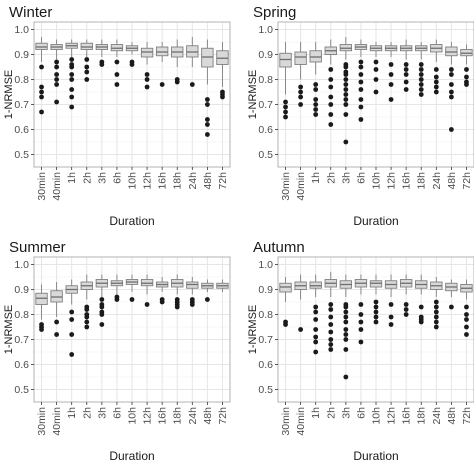 This screenshot has height=474, width=474. I want to click on y-tick-label: 1.0, so click(265, 265).